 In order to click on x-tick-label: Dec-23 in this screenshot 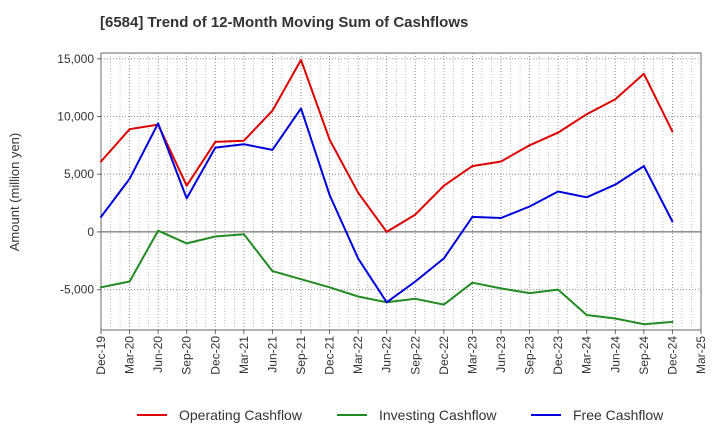, I will do `click(558, 355)`.